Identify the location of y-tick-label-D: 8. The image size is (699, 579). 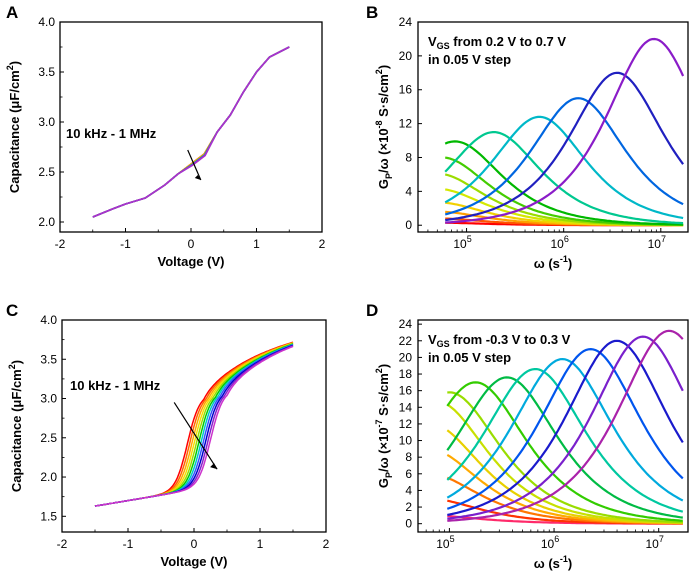
(408, 457).